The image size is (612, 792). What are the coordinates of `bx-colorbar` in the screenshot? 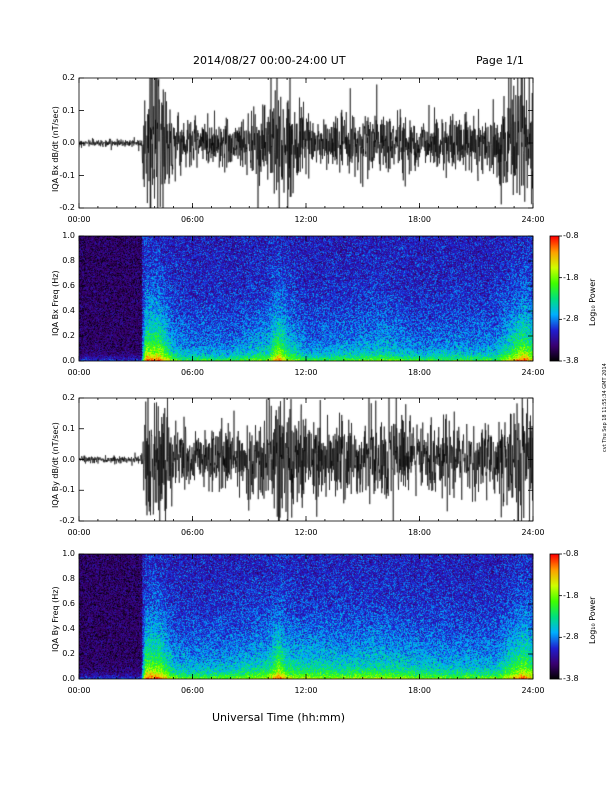 It's located at (554, 298).